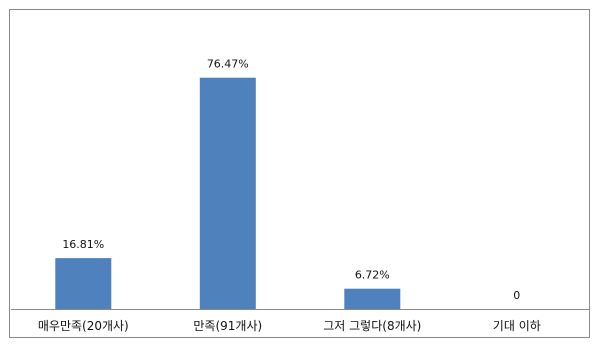  Describe the element at coordinates (516, 295) in the screenshot. I see `data-label-4: 0` at that location.